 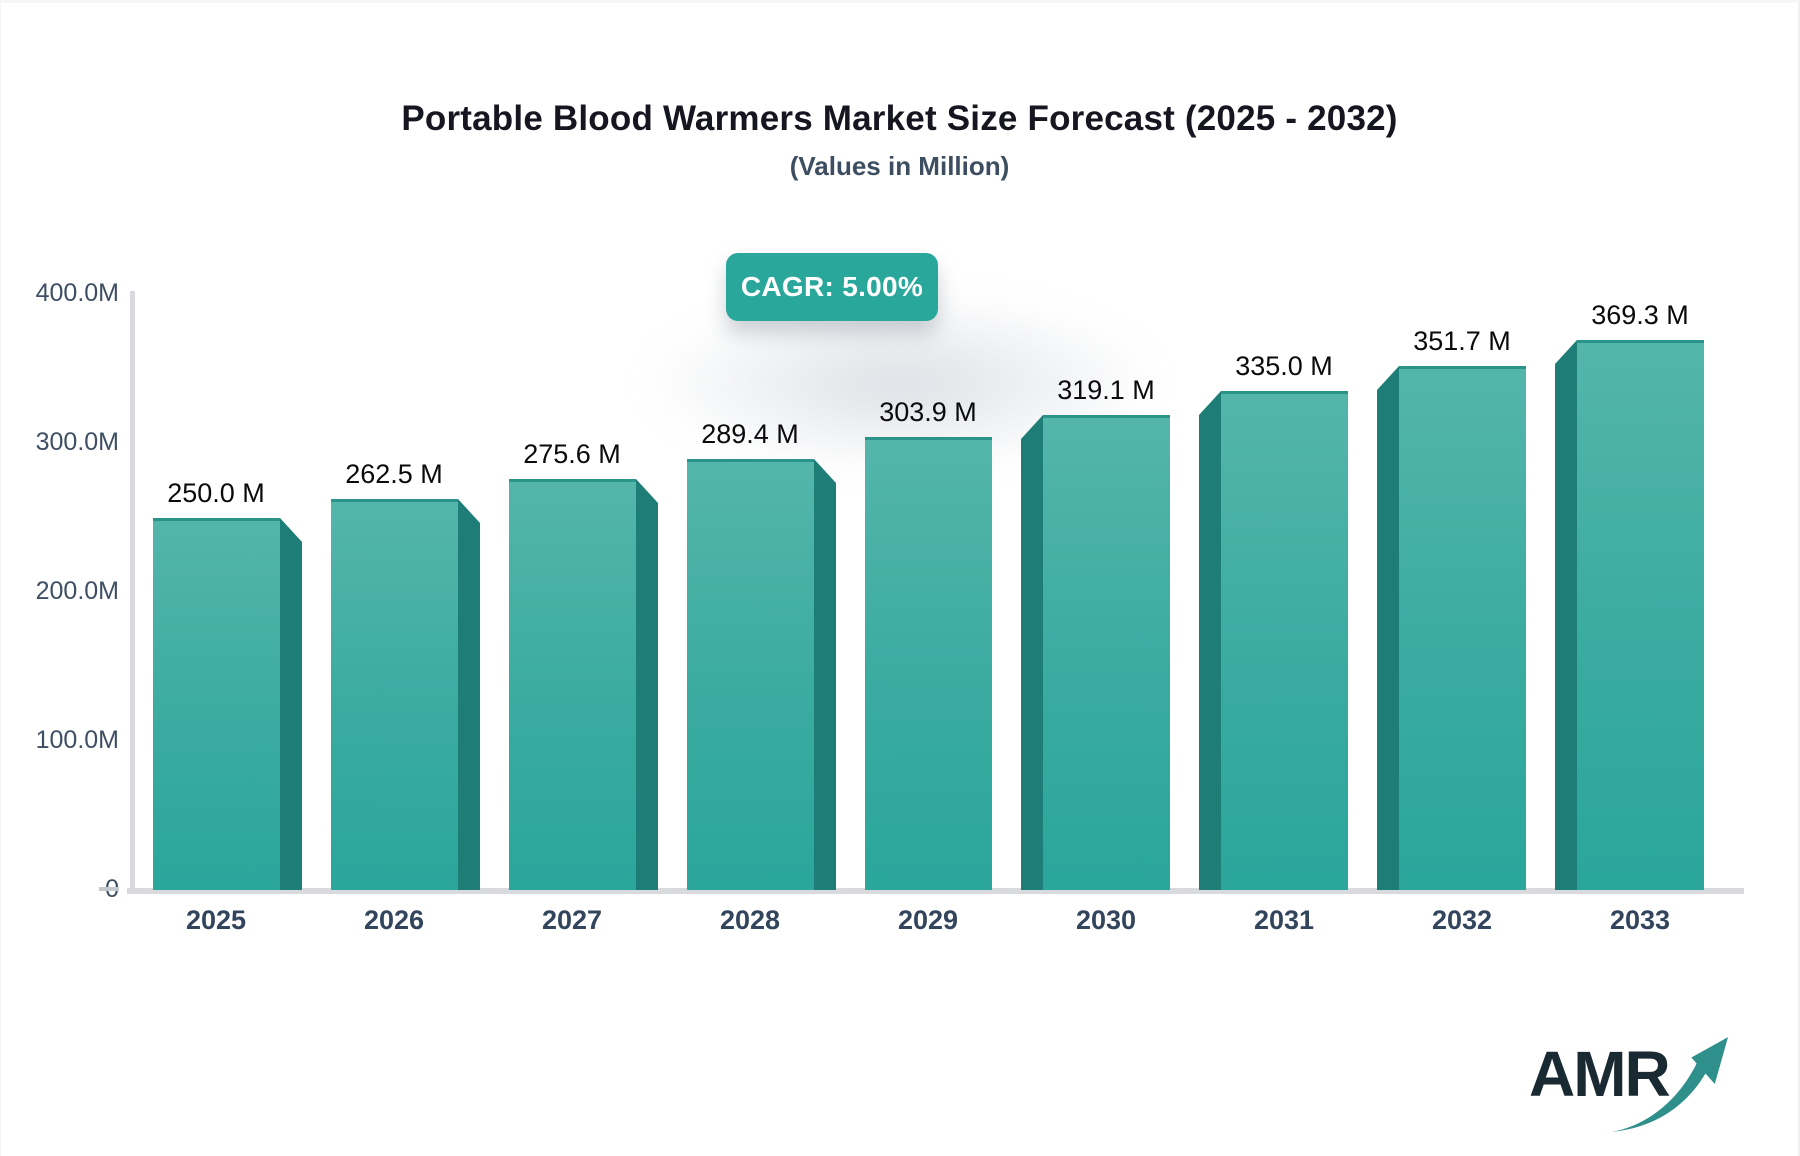 I want to click on bar-value-label-2030: 319.1 M, so click(x=1106, y=390).